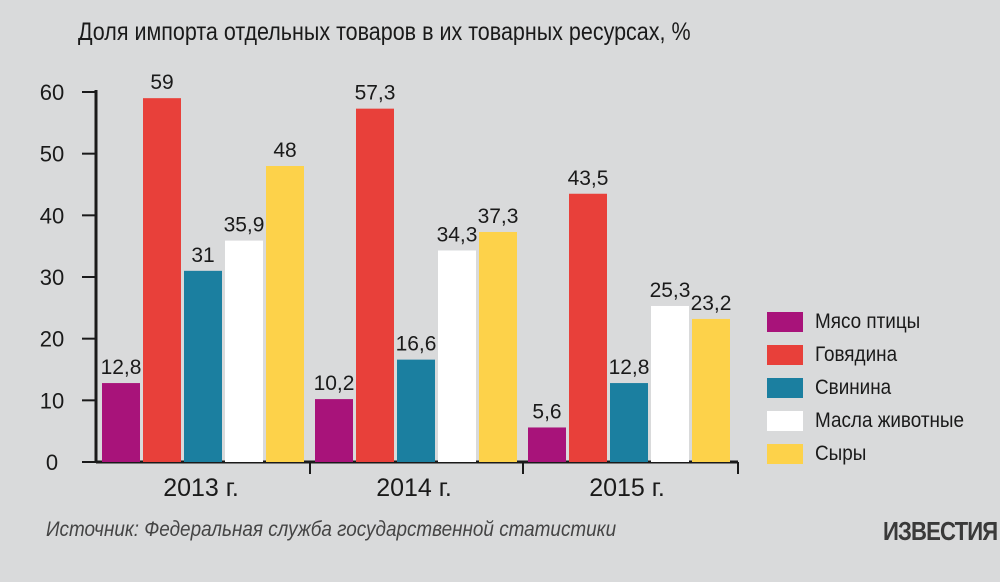 The image size is (1000, 582). I want to click on y-tick-label: 30, so click(52, 277).